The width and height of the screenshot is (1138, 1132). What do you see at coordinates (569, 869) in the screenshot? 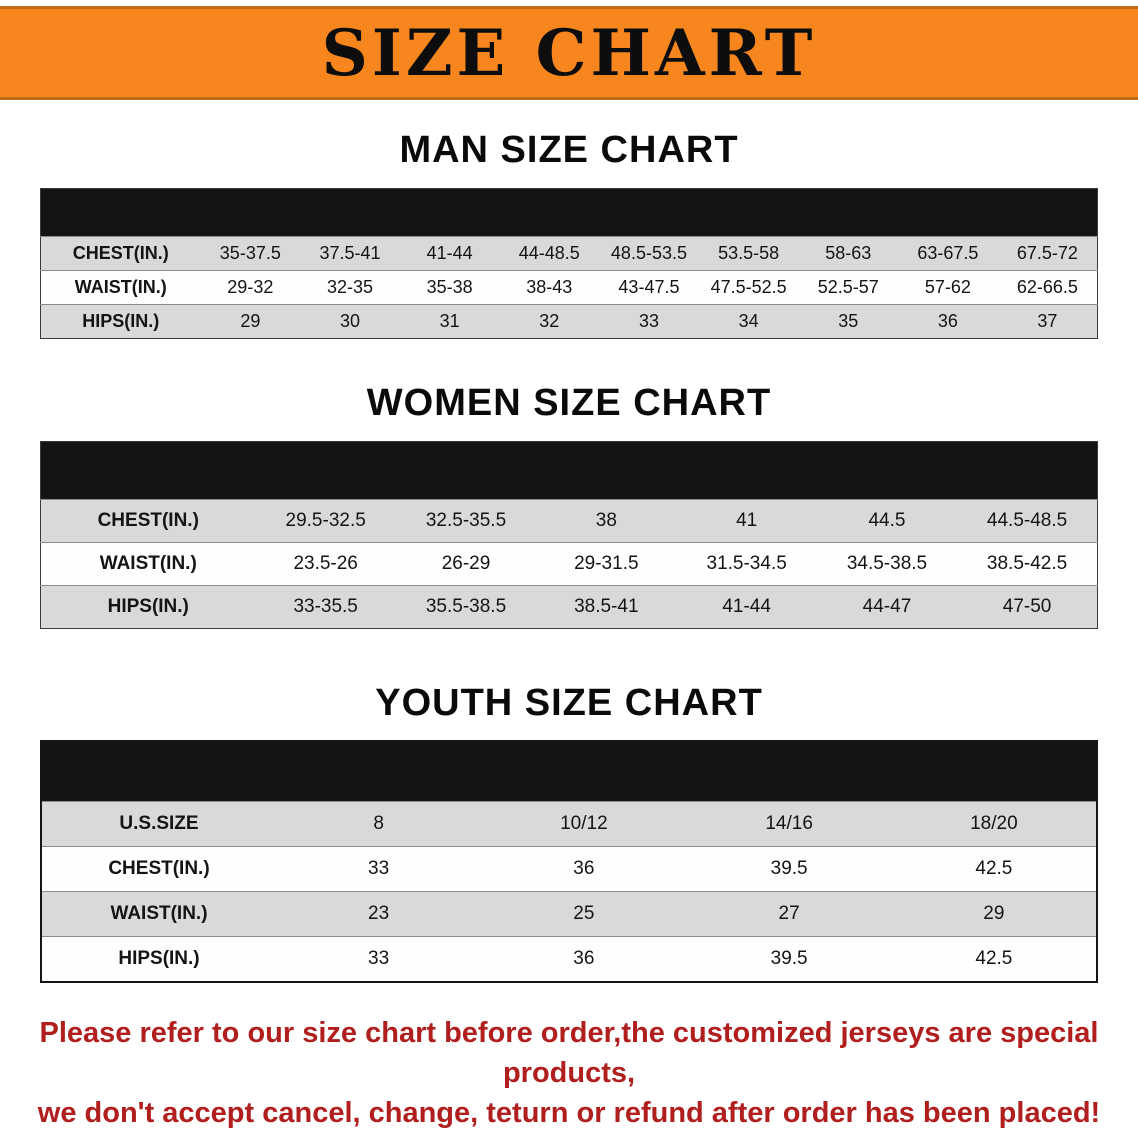
I see `table-row: CHEST(IN.) 33 36 39.5 42.5` at bounding box center [569, 869].